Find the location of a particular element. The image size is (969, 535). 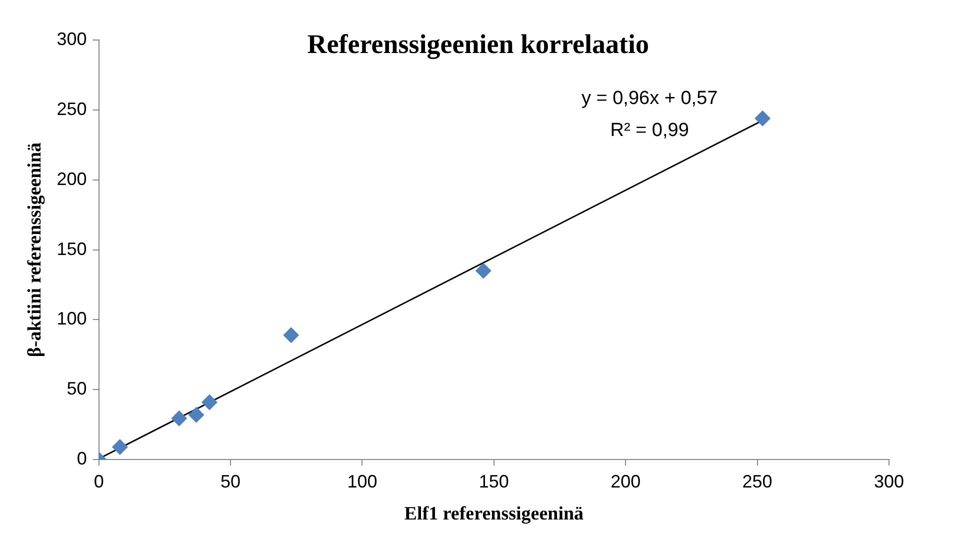

x-axis-title: Elf1 referenssigeeninä is located at coordinates (494, 514).